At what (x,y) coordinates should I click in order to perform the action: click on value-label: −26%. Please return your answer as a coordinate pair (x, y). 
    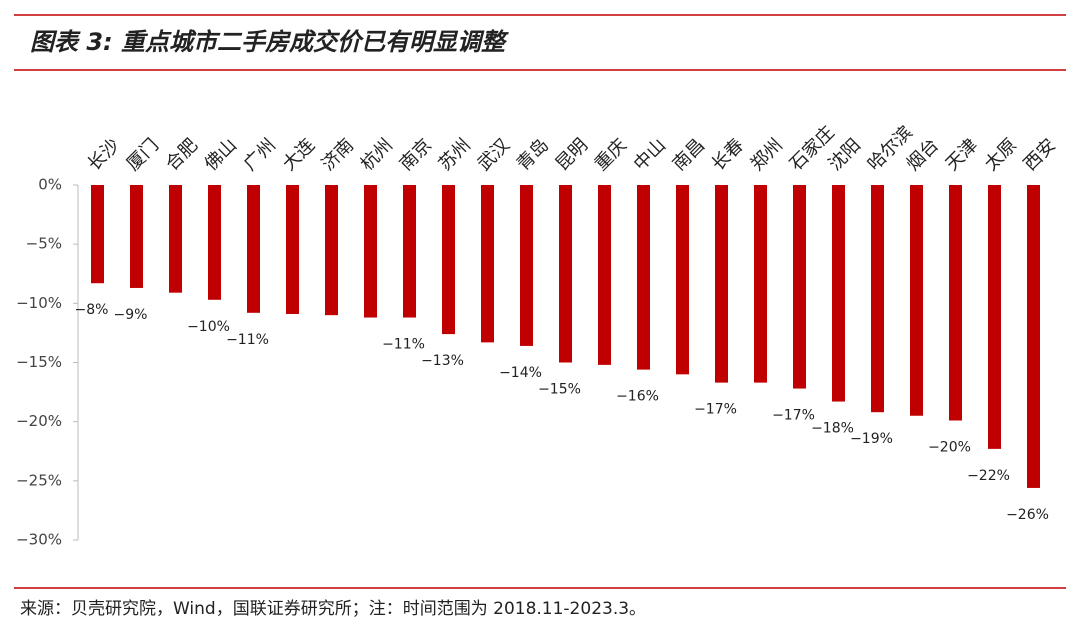
    Looking at the image, I should click on (1027, 515).